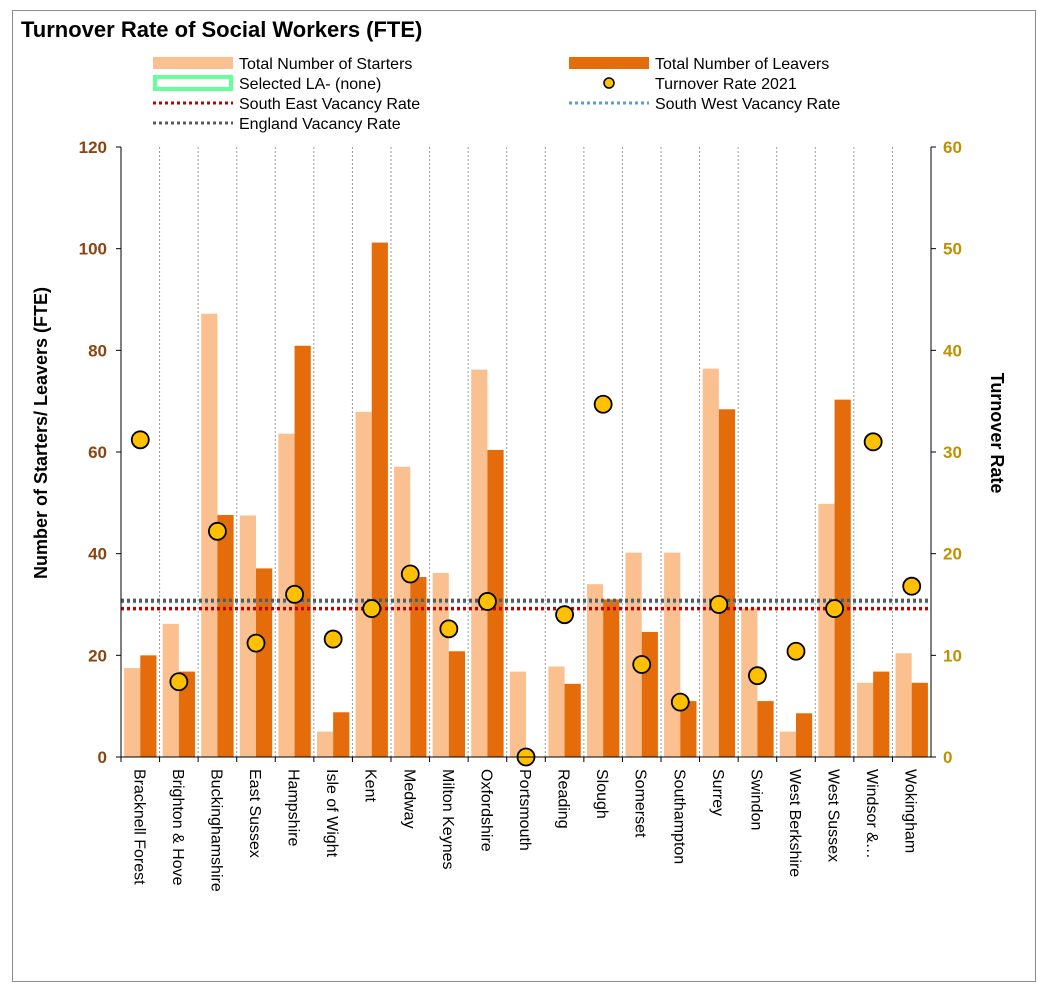 Image resolution: width=1038 pixels, height=984 pixels. I want to click on legend-total-number-of-starters-swatch, so click(193, 63).